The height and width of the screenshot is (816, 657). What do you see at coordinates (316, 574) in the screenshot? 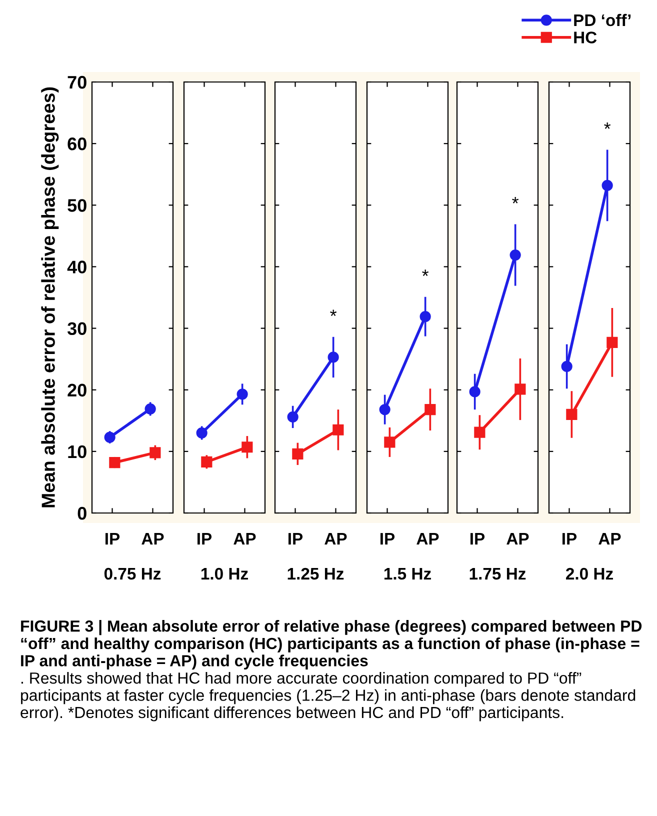
I see `x-axis-title: 1.25 Hz` at bounding box center [316, 574].